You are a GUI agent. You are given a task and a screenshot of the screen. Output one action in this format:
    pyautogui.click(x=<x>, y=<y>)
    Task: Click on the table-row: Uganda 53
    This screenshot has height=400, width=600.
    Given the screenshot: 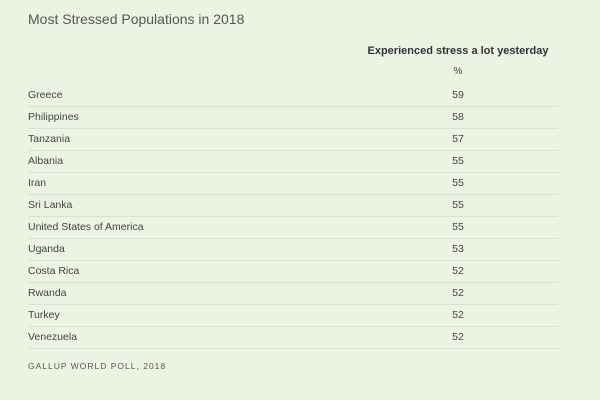 What is the action you would take?
    pyautogui.click(x=293, y=249)
    